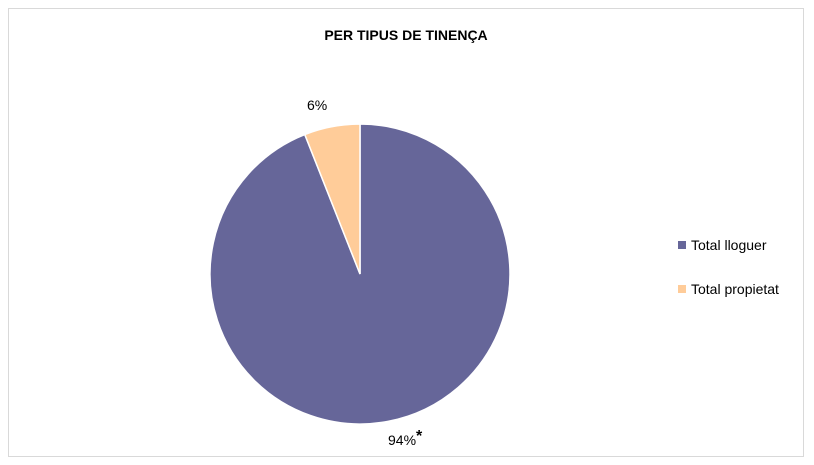  Describe the element at coordinates (735, 289) in the screenshot. I see `legend-label: Total propietat` at that location.